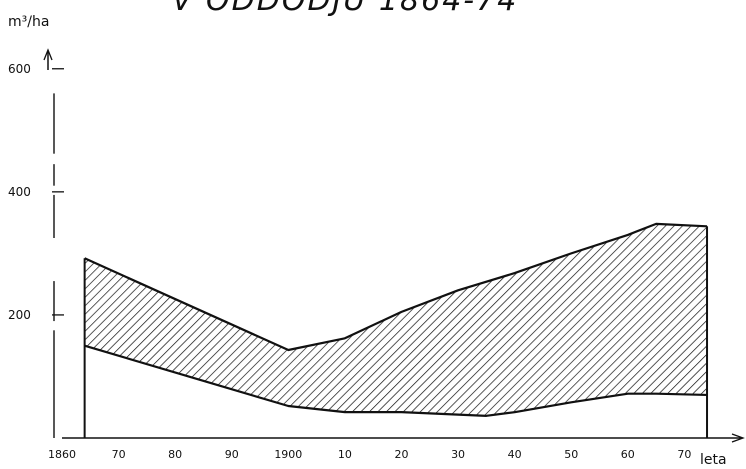 This screenshot has height=469, width=746. Describe the element at coordinates (345, 454) in the screenshot. I see `x-tick-label-5: 10` at that location.